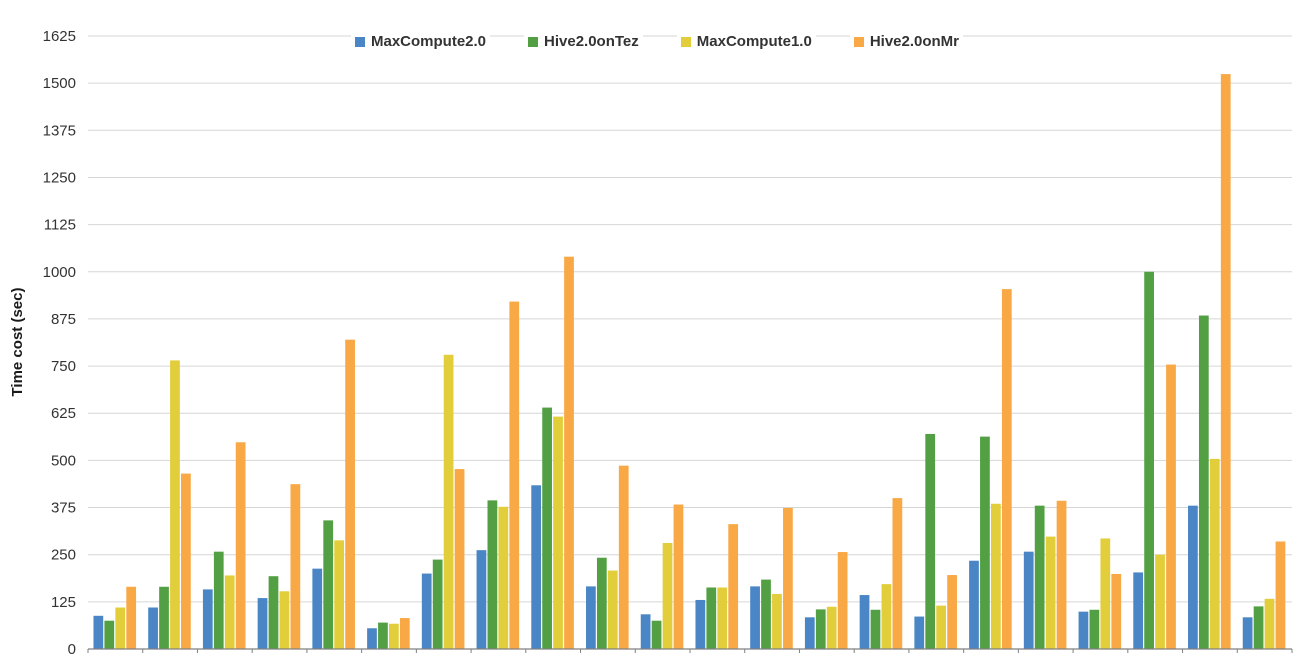 The width and height of the screenshot is (1314, 663). Describe the element at coordinates (59, 177) in the screenshot. I see `y-tick-label: 1250` at that location.